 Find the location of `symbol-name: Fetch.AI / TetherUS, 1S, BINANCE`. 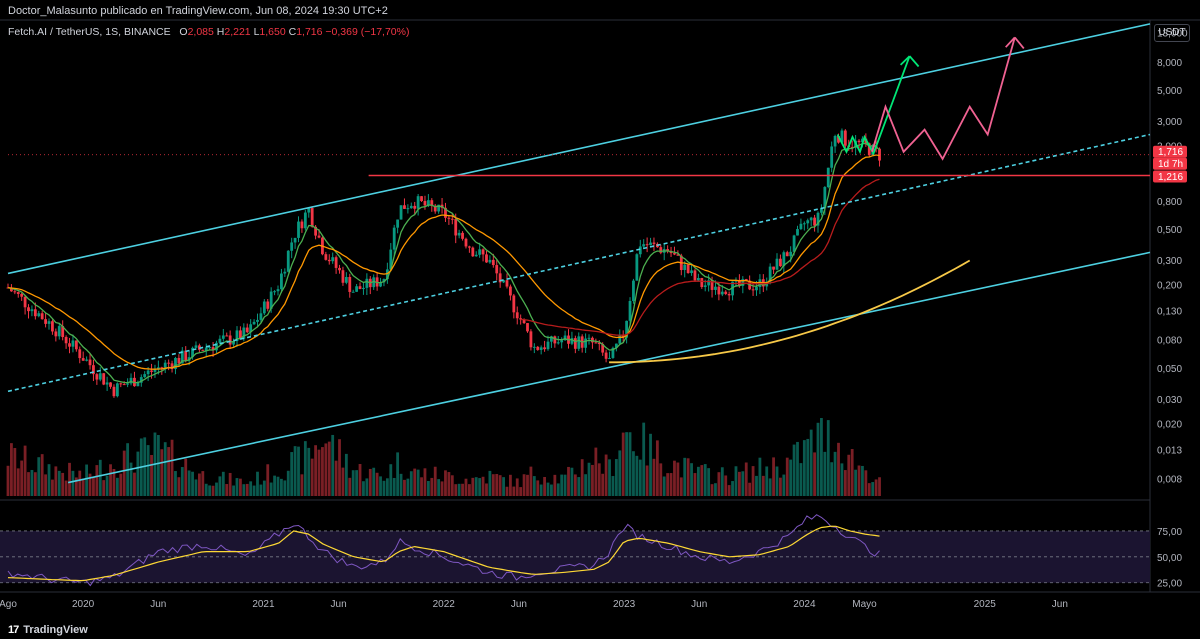

symbol-name: Fetch.AI / TetherUS, 1S, BINANCE is located at coordinates (89, 32).